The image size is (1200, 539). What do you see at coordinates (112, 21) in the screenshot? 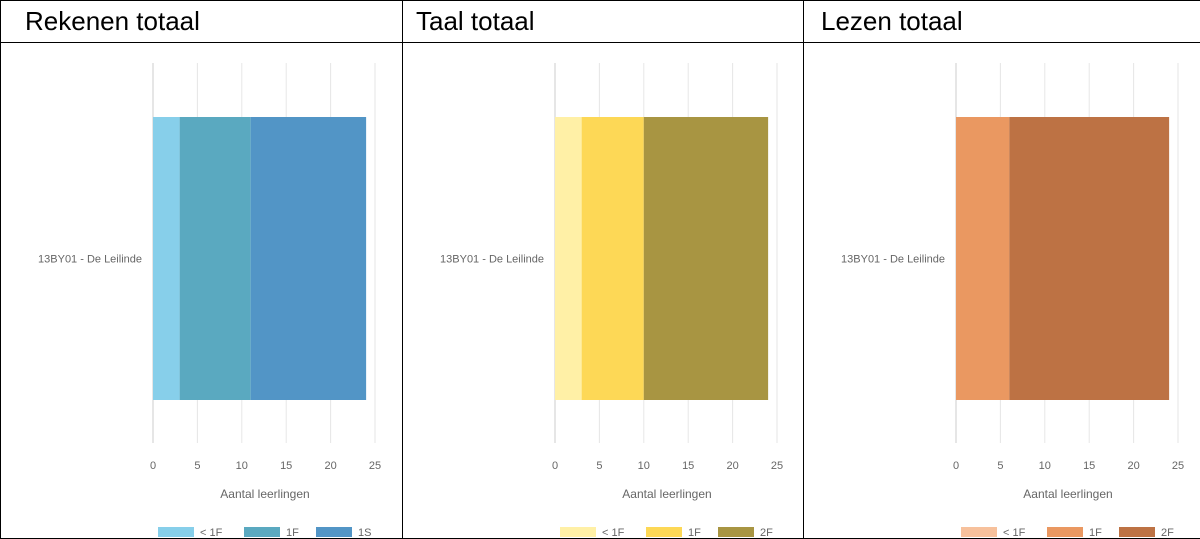
I see `panel-title: Rekenen totaal` at bounding box center [112, 21].